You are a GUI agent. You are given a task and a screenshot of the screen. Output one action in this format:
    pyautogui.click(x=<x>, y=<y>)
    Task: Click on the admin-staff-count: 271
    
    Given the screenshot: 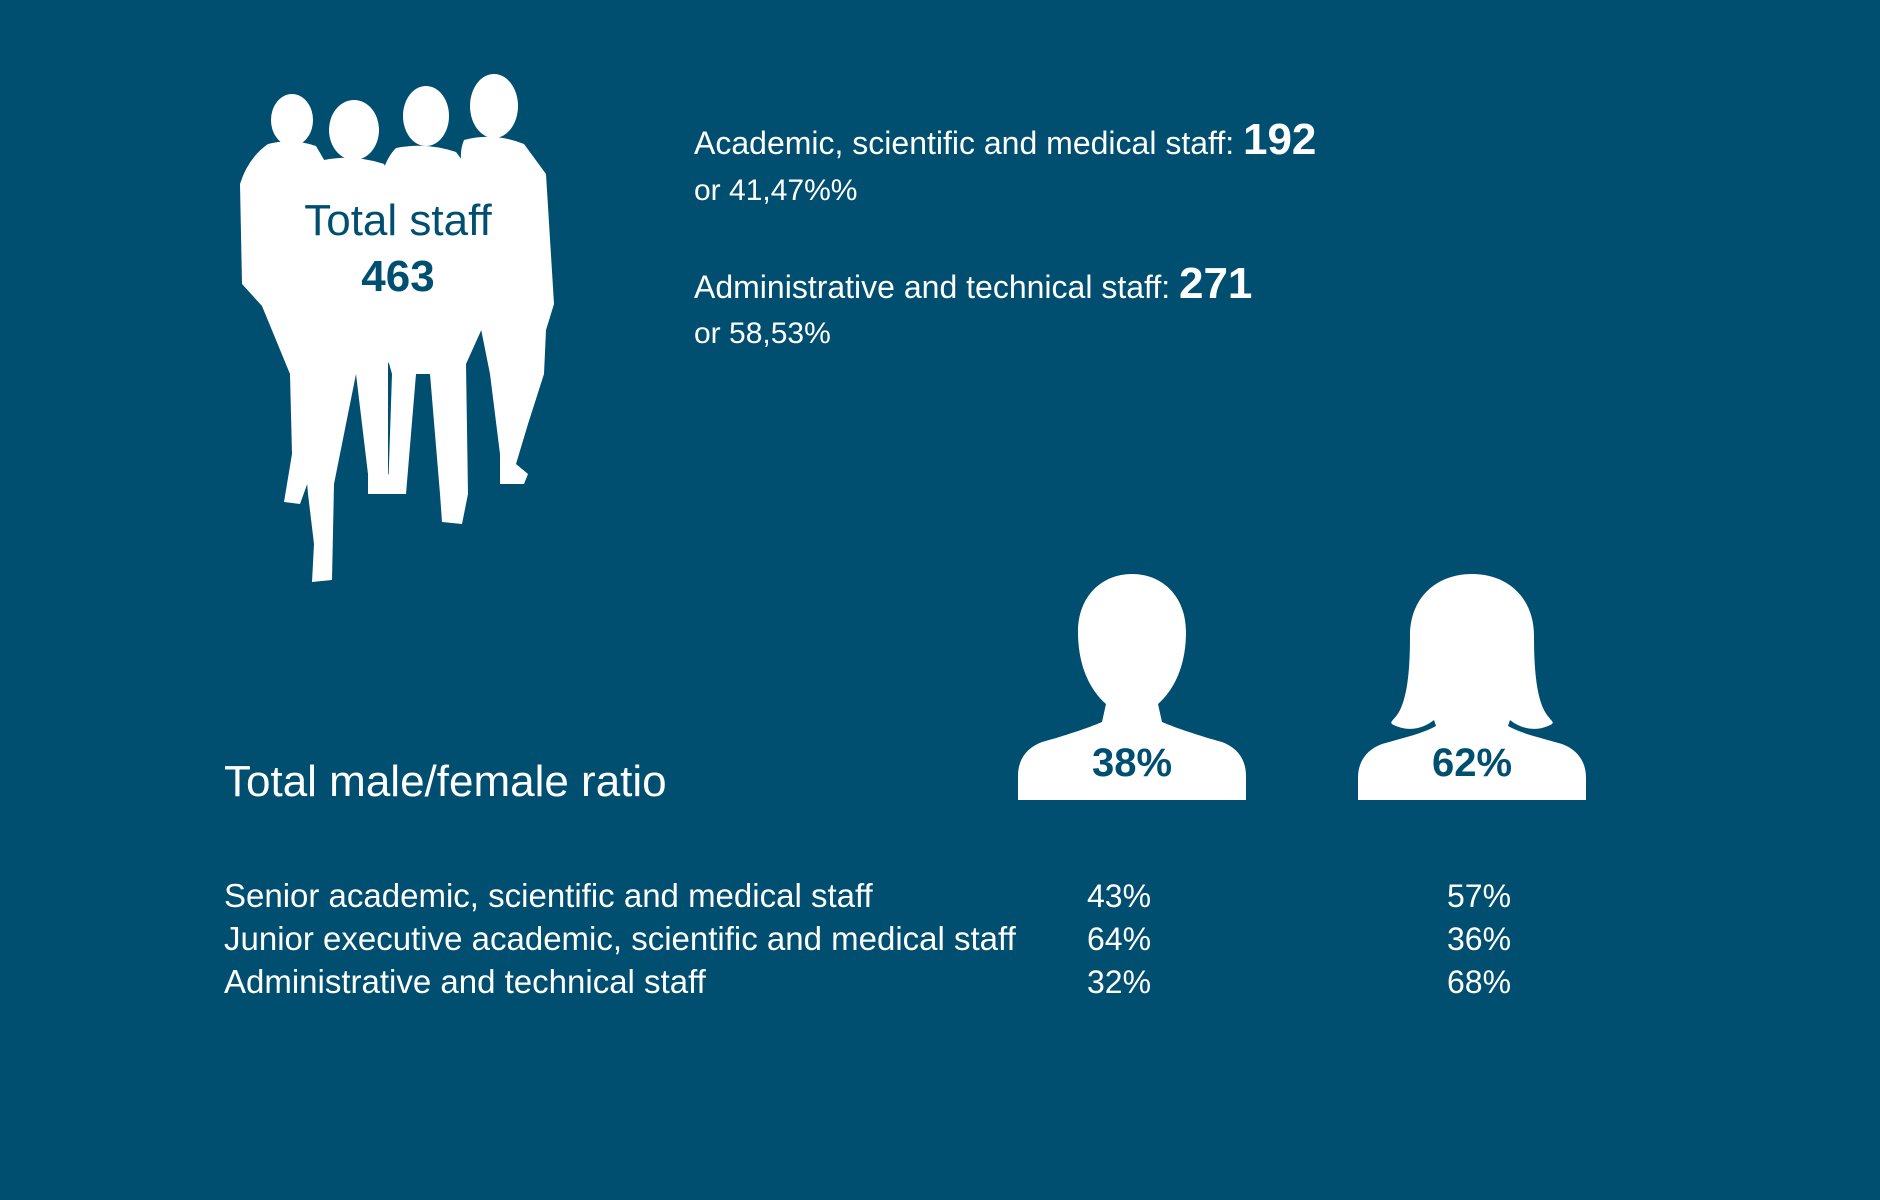 What is the action you would take?
    pyautogui.click(x=1215, y=283)
    